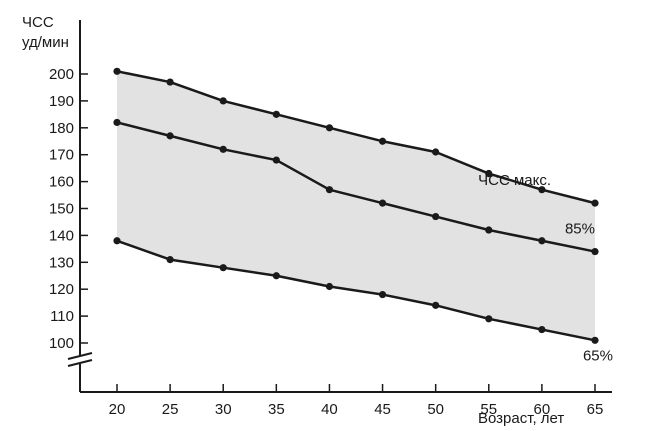 The height and width of the screenshot is (431, 672). What do you see at coordinates (488, 409) in the screenshot?
I see `x-tick-label: 55` at bounding box center [488, 409].